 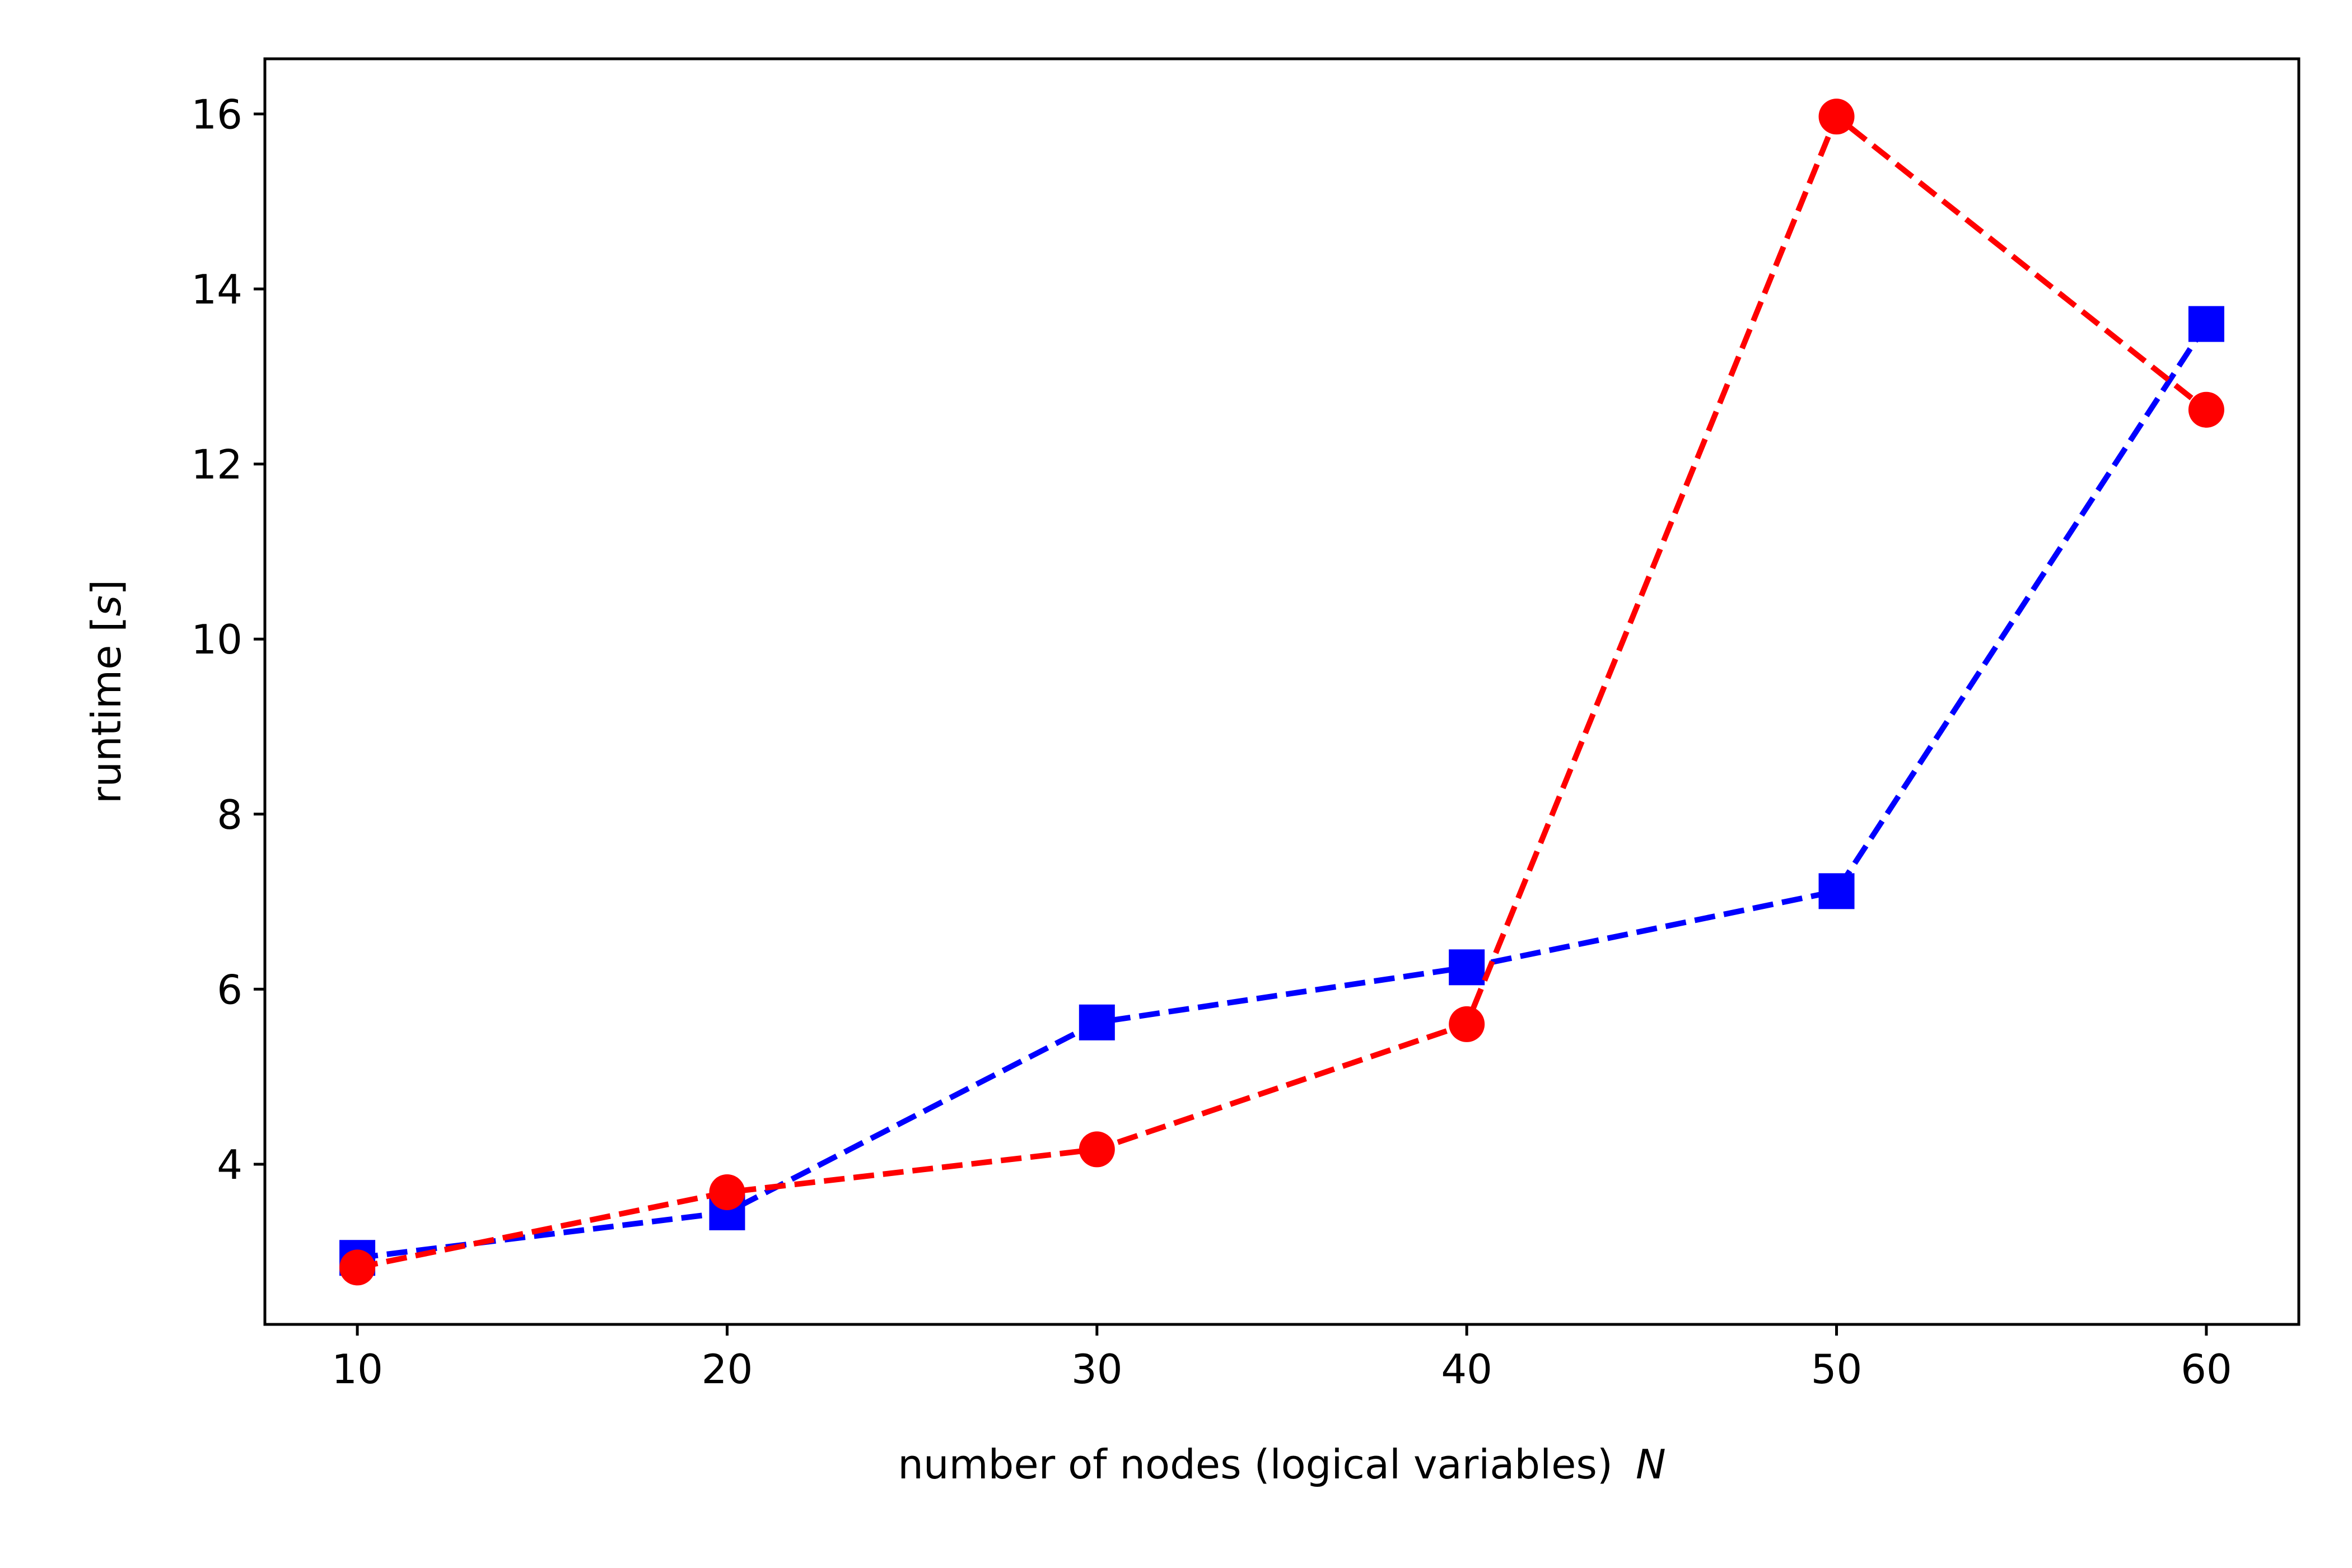 I want to click on y-axis-ticks: 4 6 8 10 12 14 16, so click(x=228, y=640).